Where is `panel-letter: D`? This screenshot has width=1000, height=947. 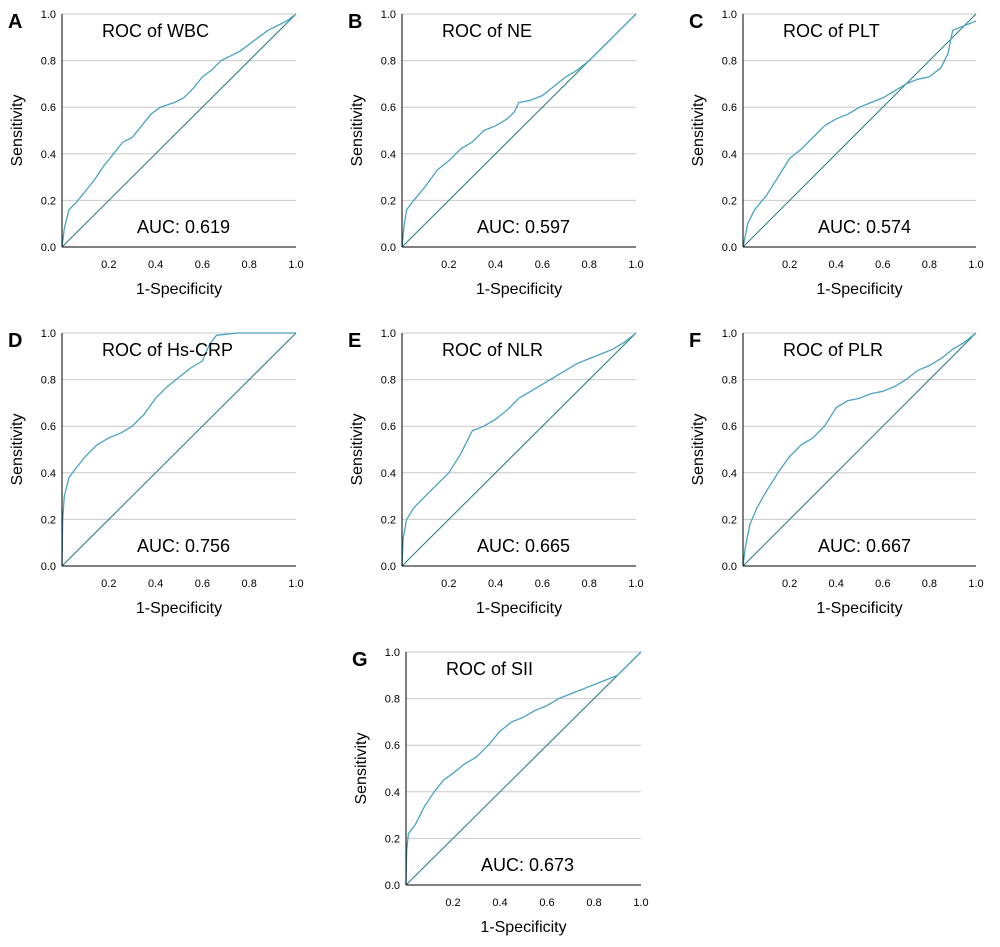 panel-letter: D is located at coordinates (15, 341).